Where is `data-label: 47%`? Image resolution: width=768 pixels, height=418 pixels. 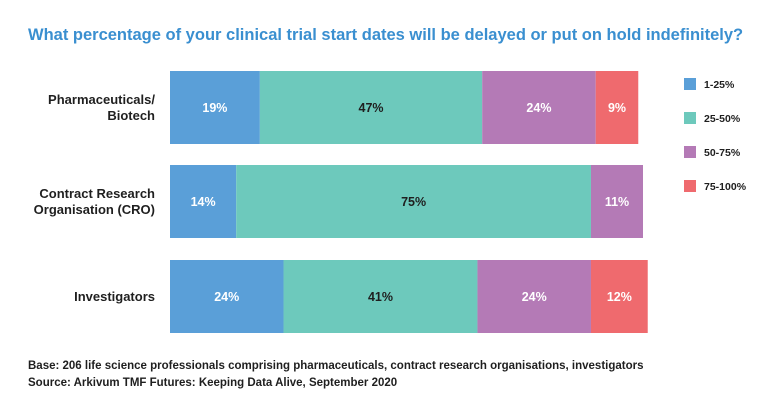 data-label: 47% is located at coordinates (371, 108).